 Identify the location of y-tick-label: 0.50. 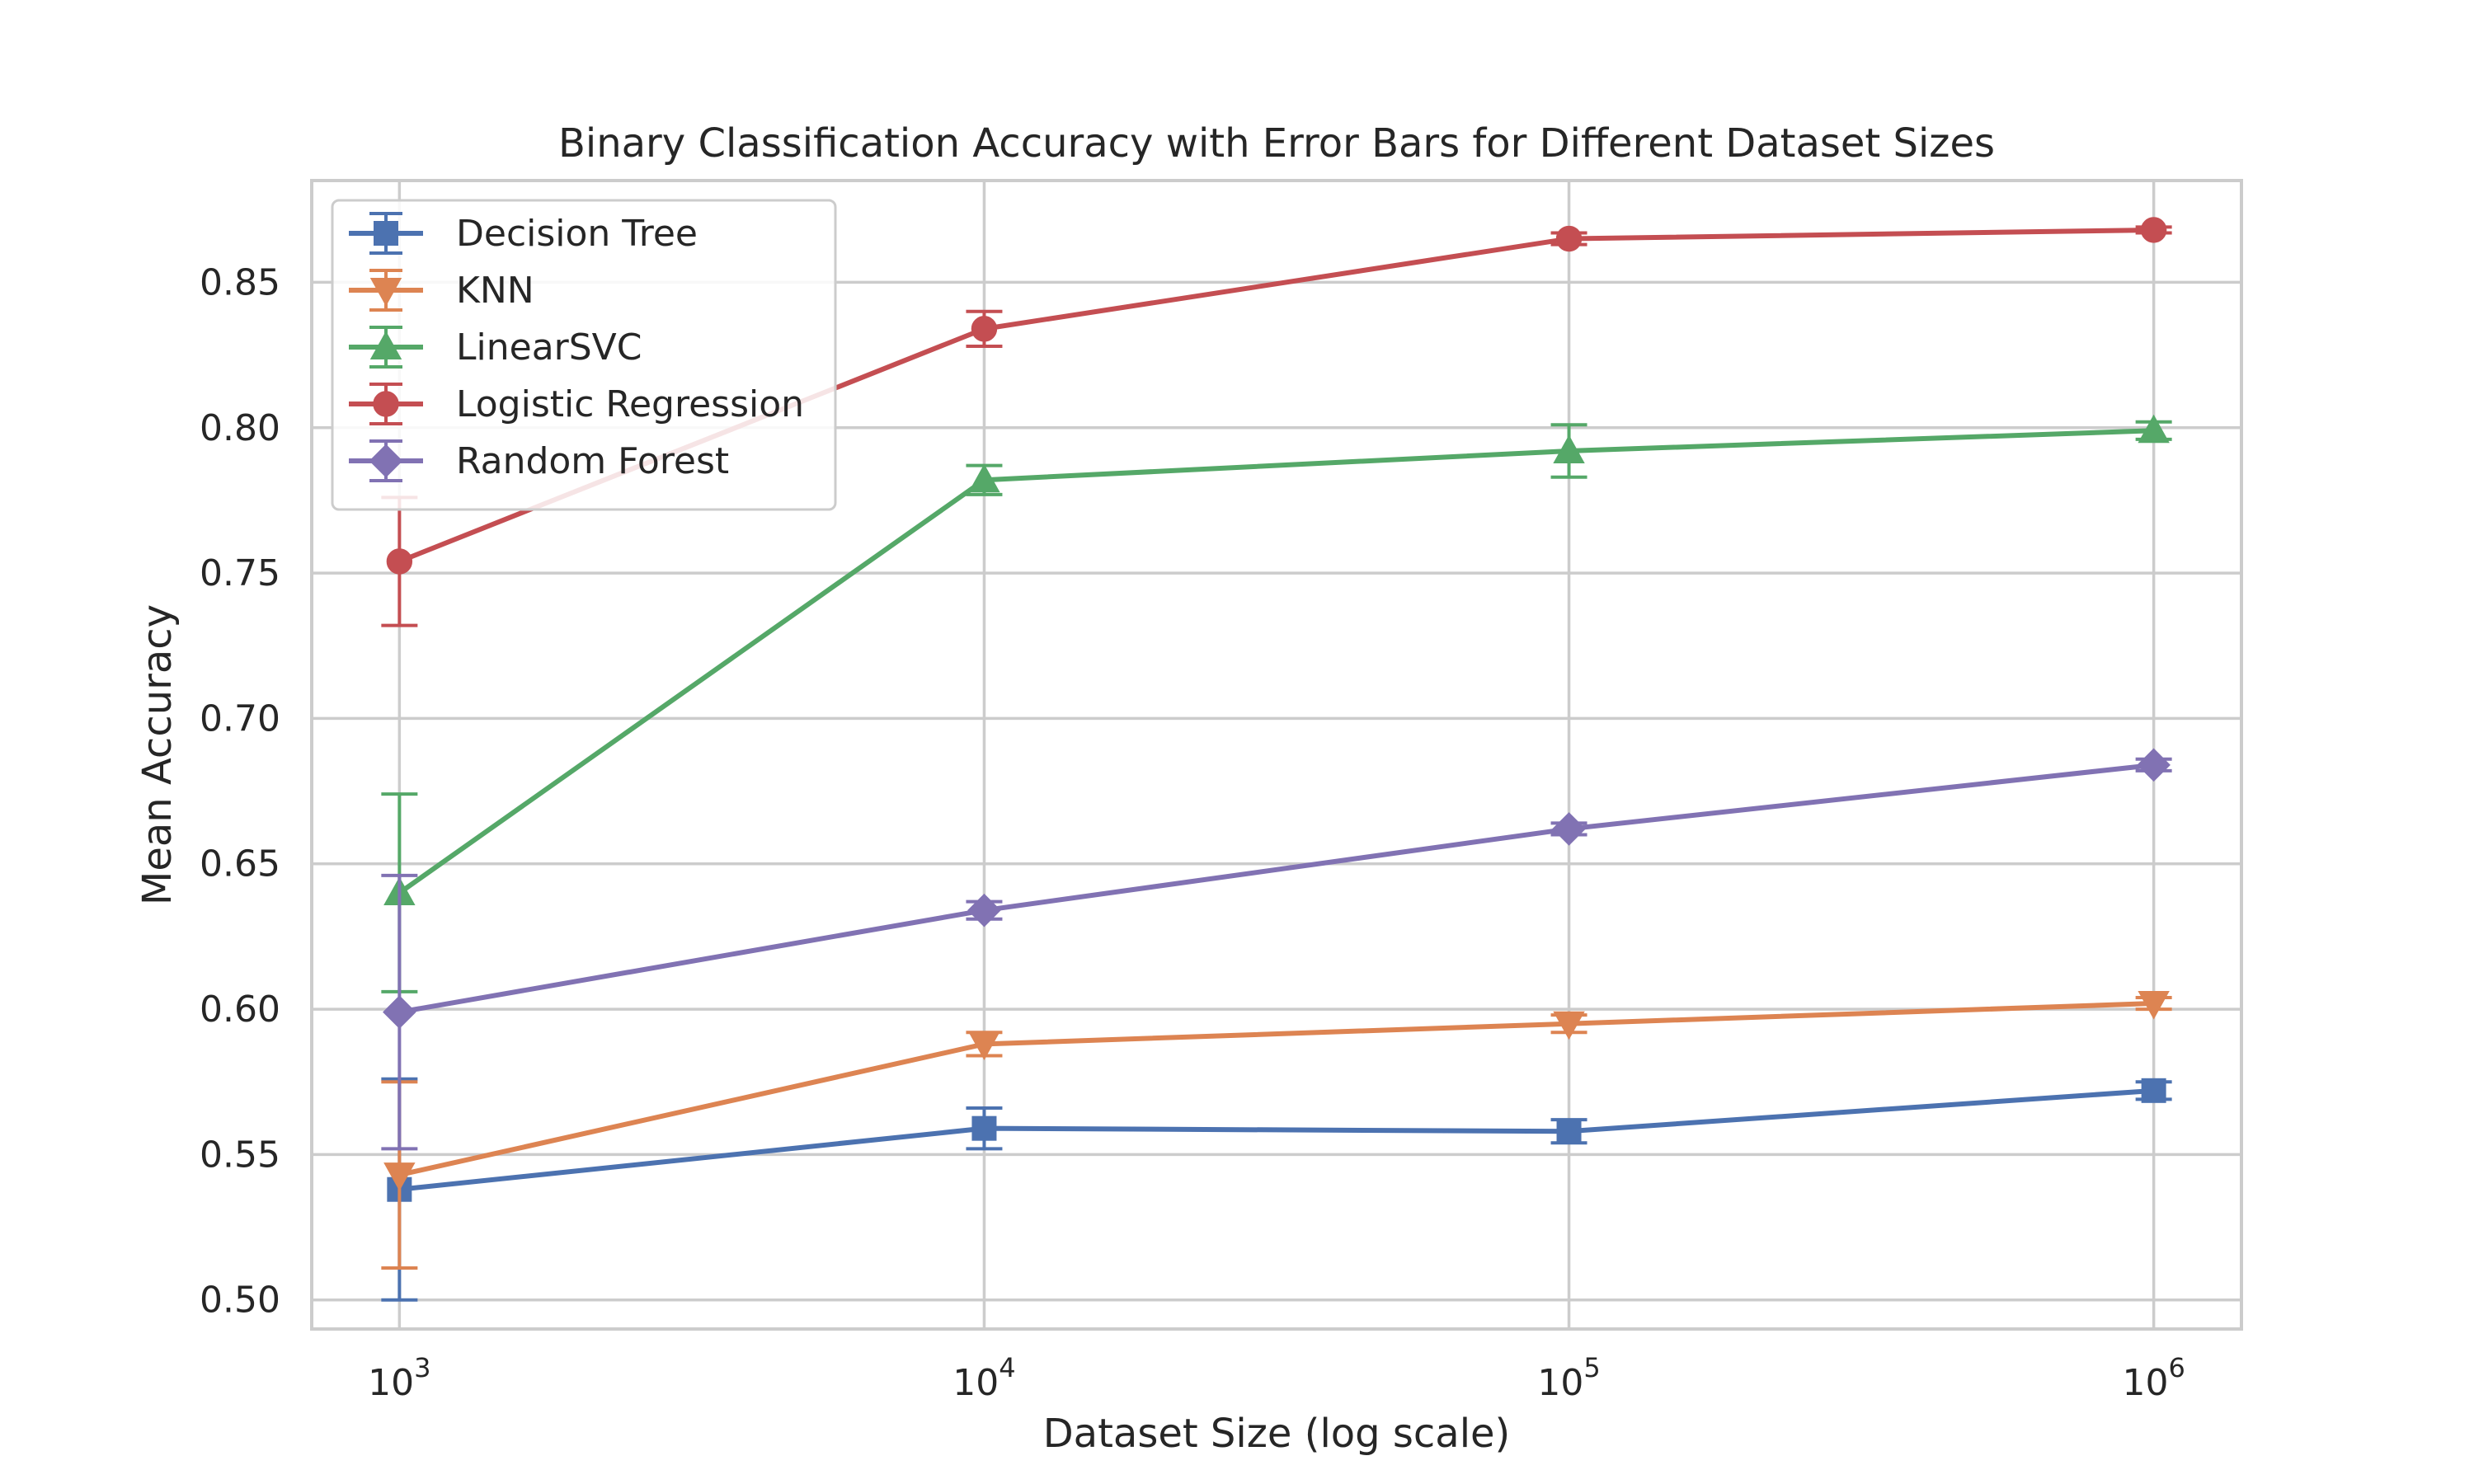
(240, 1301).